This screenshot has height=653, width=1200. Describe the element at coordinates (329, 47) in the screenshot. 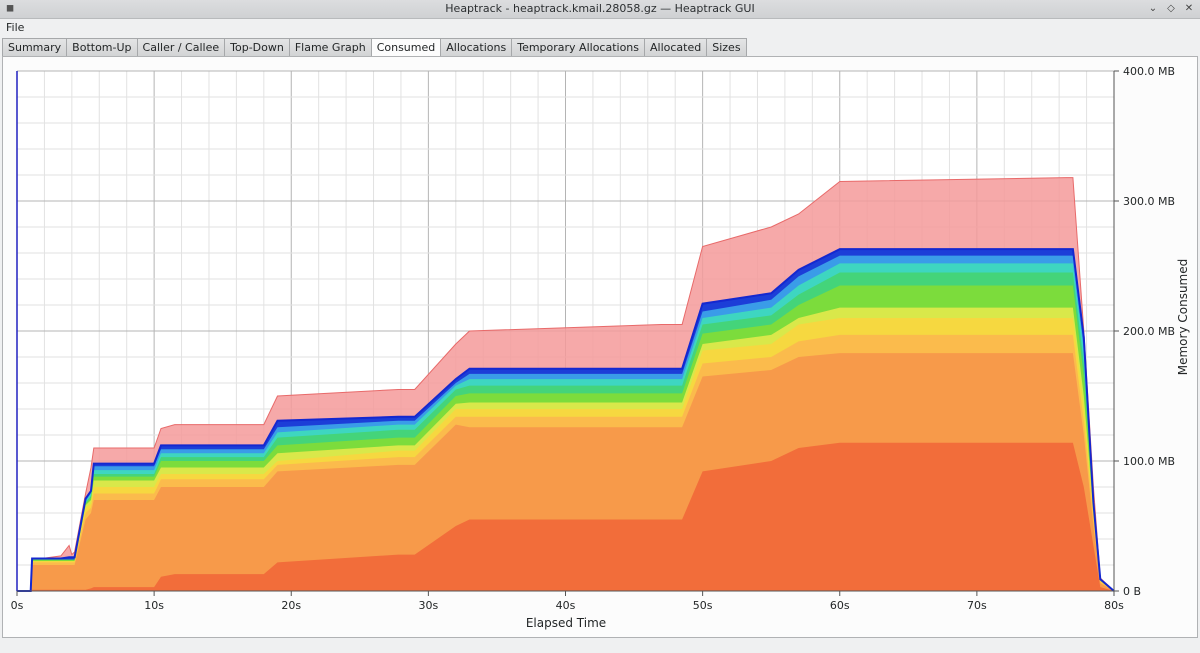

I see `tab-flame-graph: Flame Graph` at that location.